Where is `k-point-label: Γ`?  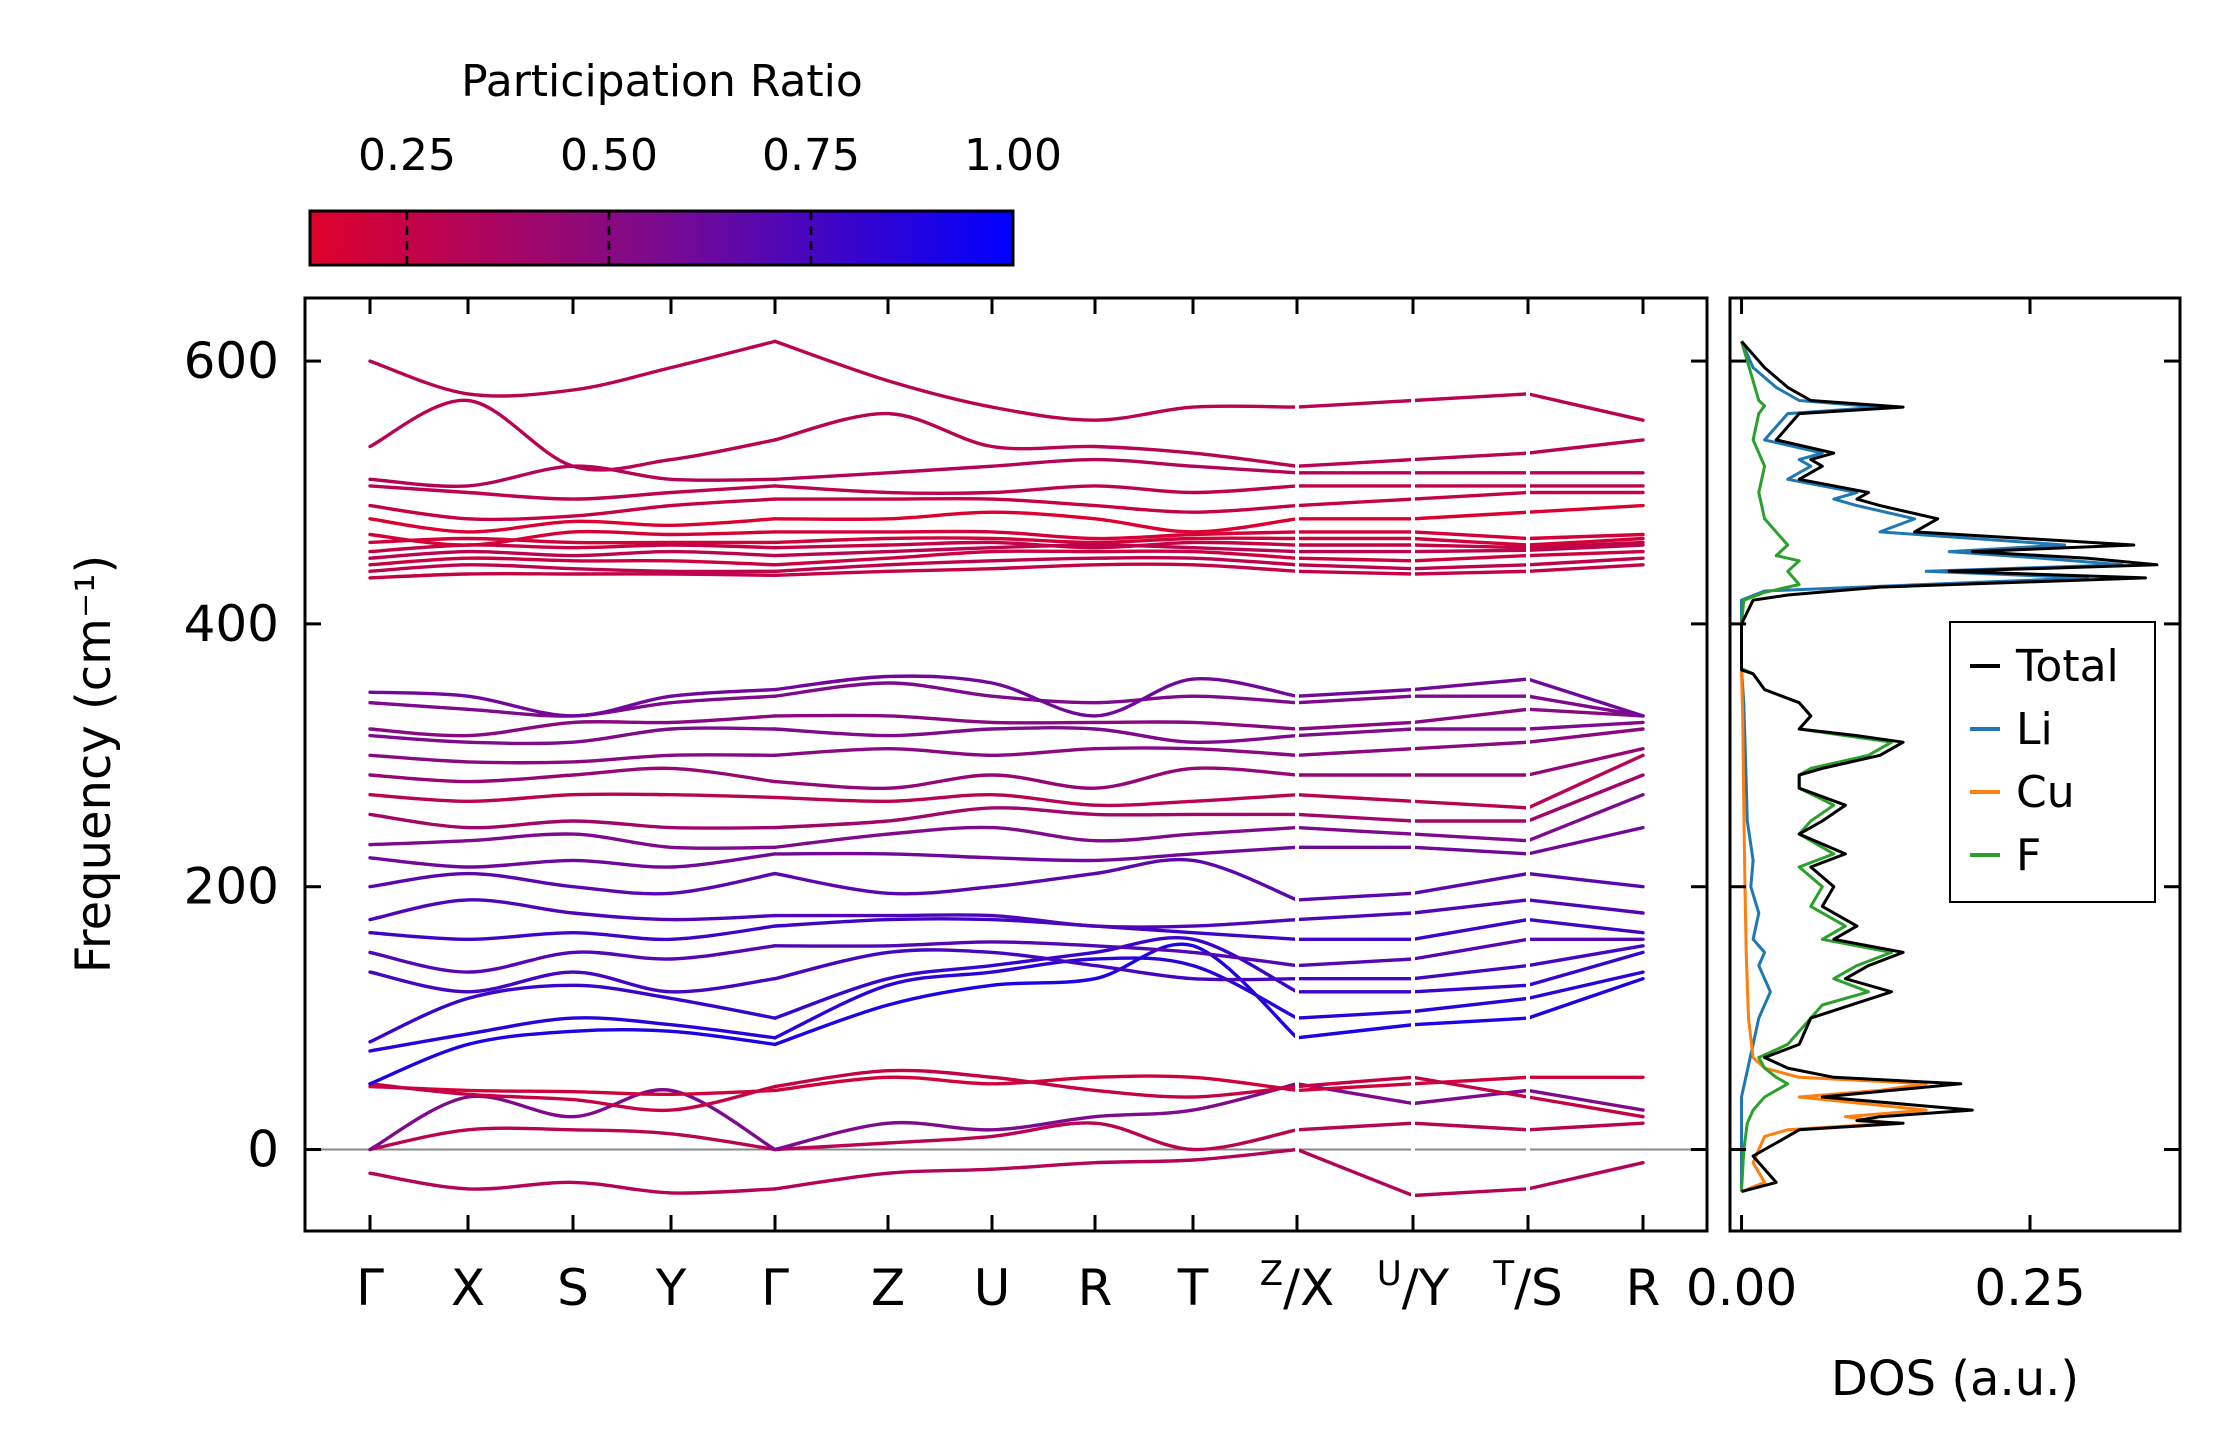 k-point-label: Γ is located at coordinates (370, 1288).